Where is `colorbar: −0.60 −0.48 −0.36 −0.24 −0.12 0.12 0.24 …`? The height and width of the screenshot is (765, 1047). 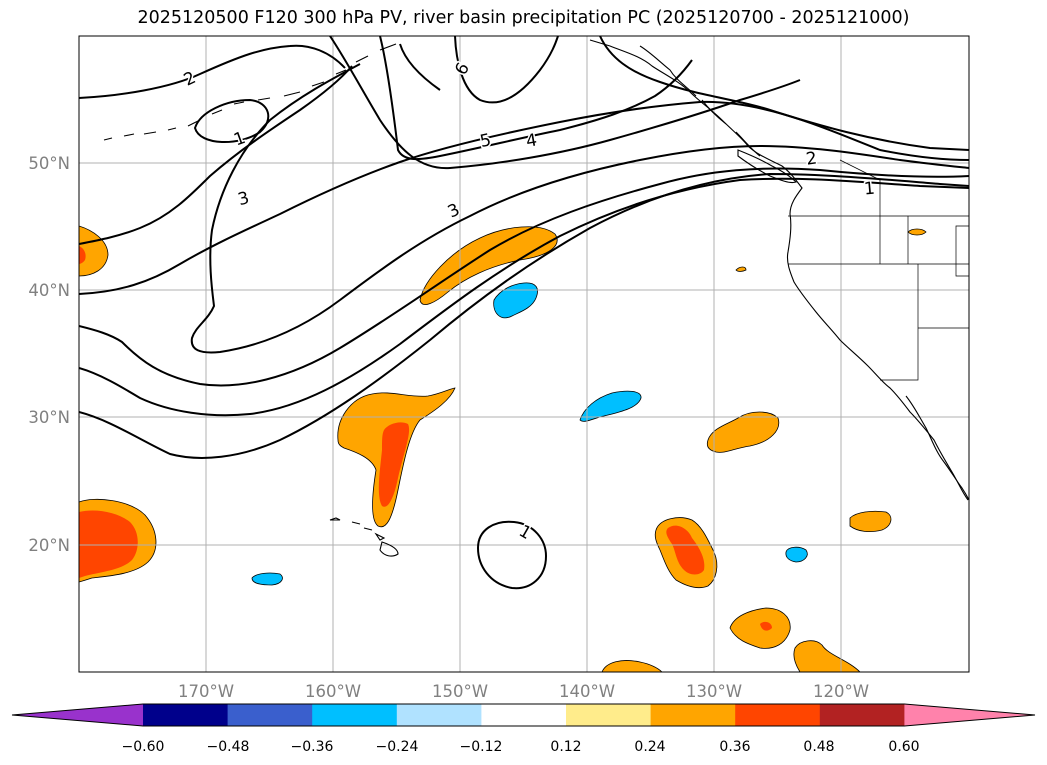 colorbar: −0.60 −0.48 −0.36 −0.24 −0.12 0.12 0.24 … is located at coordinates (523, 729).